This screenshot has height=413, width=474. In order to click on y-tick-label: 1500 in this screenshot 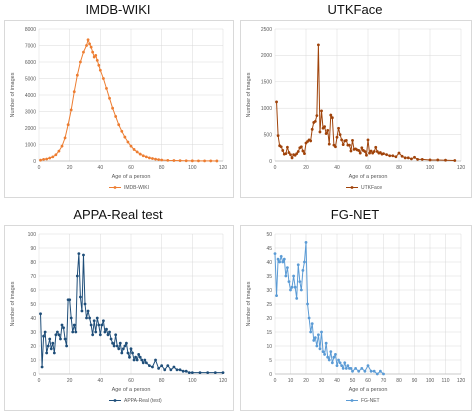, I will do `click(266, 83)`.